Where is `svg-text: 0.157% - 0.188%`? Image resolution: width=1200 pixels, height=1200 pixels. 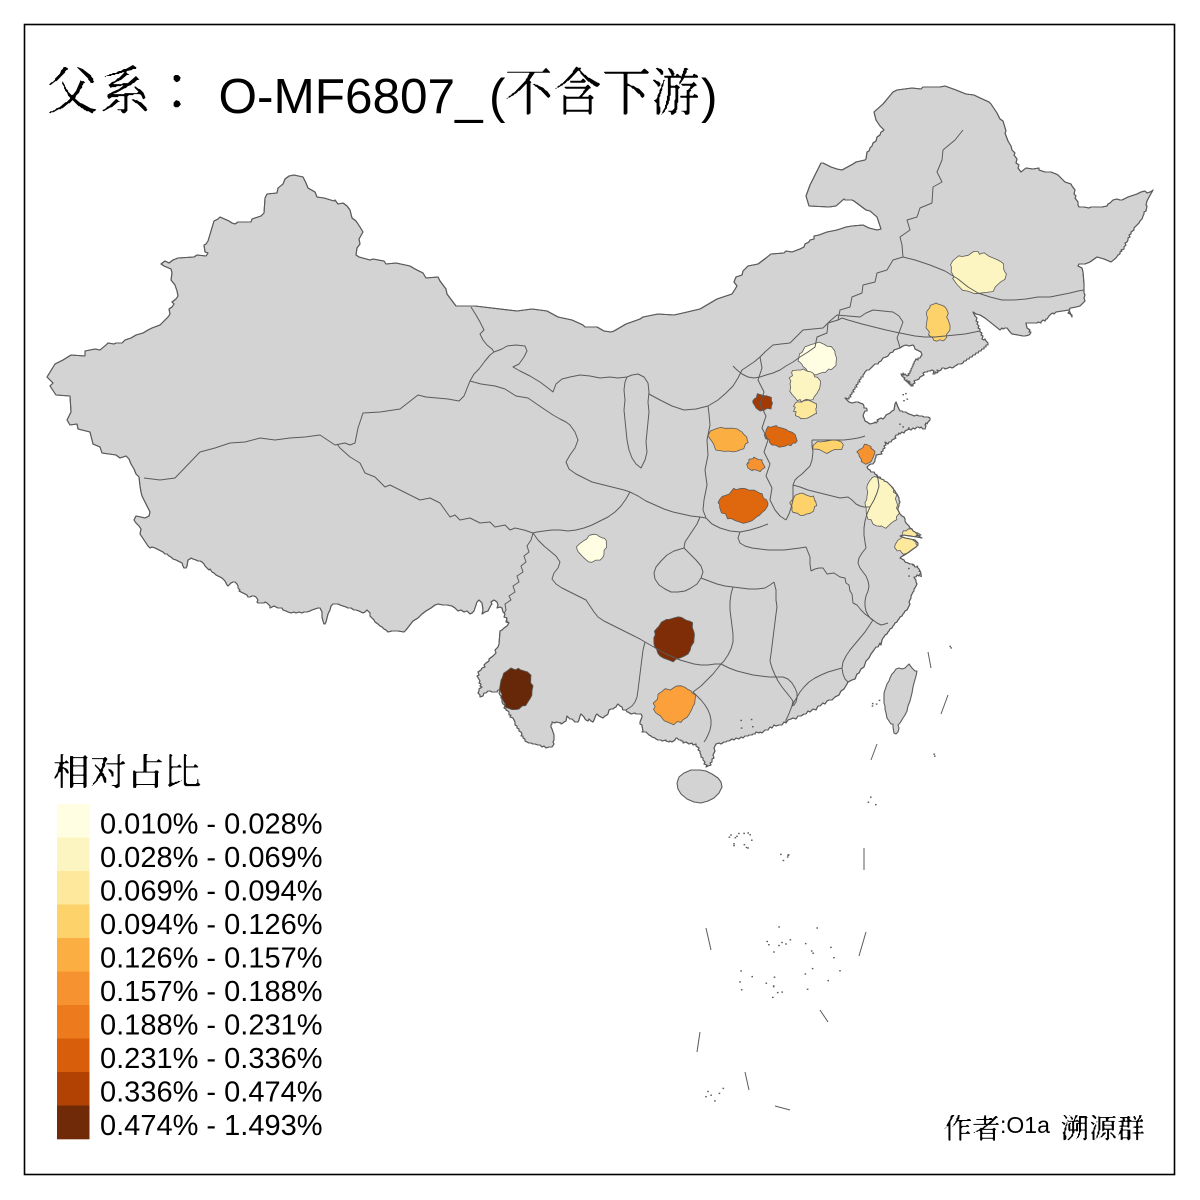 svg-text: 0.157% - 0.188% is located at coordinates (211, 992).